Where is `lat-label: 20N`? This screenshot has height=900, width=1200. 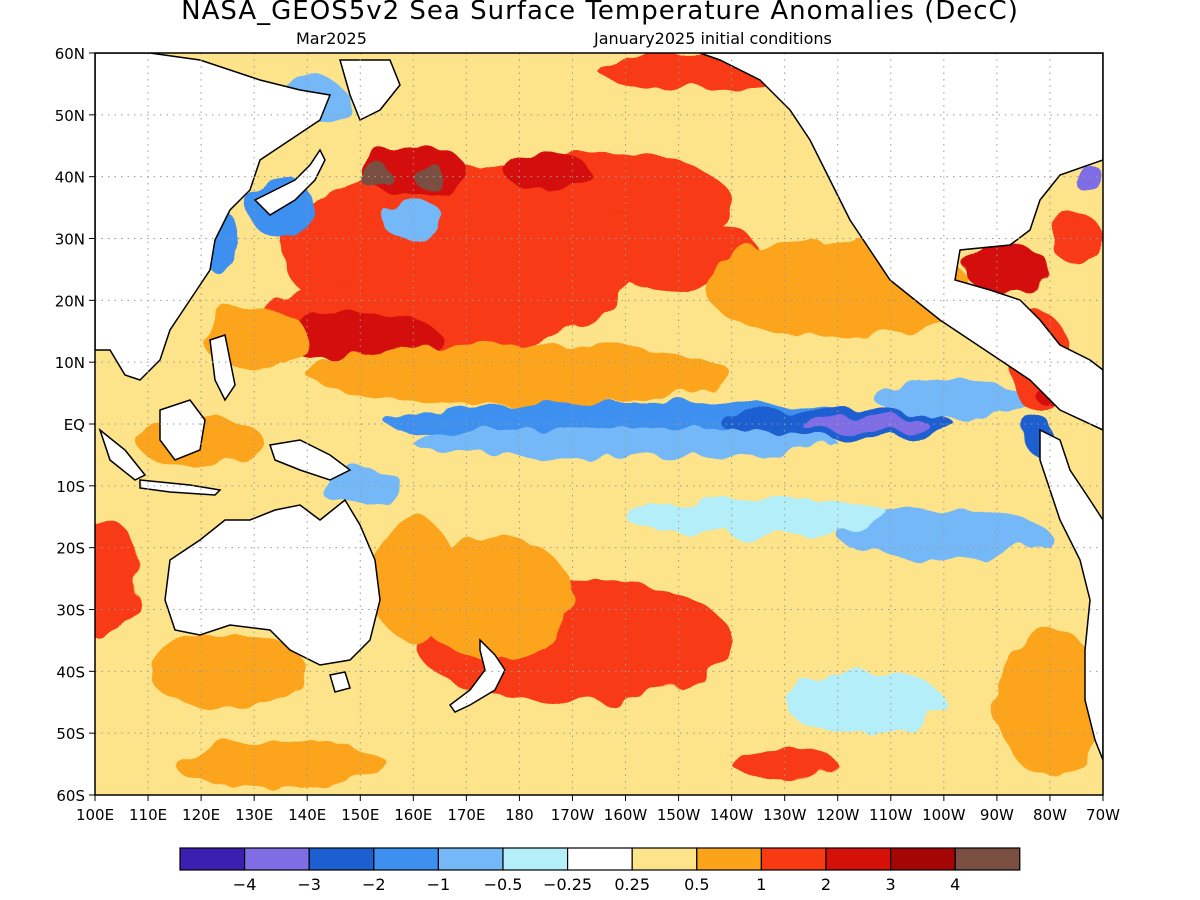 lat-label: 20N is located at coordinates (70, 301).